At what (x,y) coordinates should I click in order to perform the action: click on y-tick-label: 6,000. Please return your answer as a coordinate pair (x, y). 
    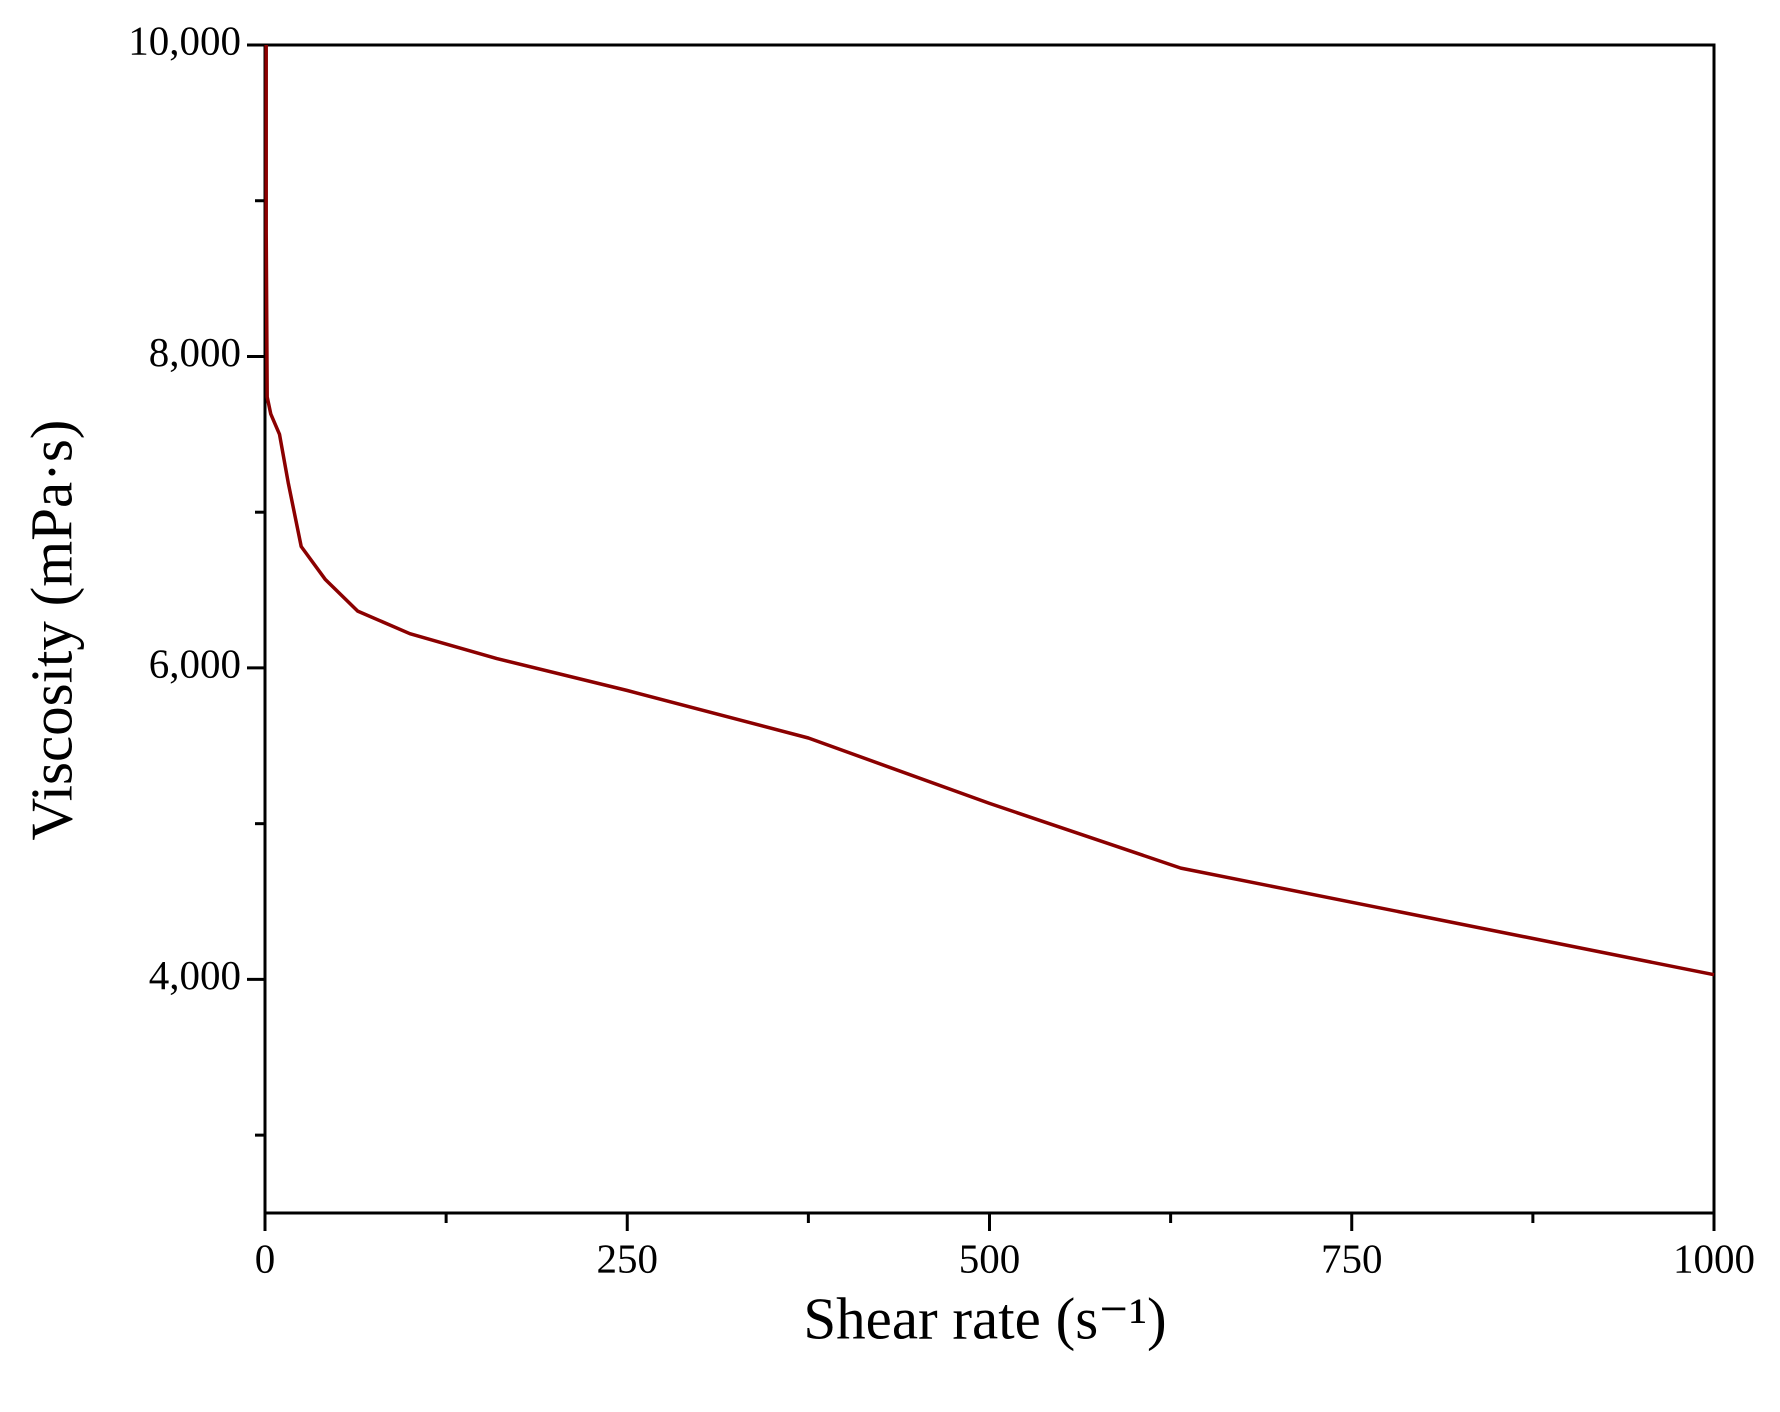
    Looking at the image, I should click on (195, 663).